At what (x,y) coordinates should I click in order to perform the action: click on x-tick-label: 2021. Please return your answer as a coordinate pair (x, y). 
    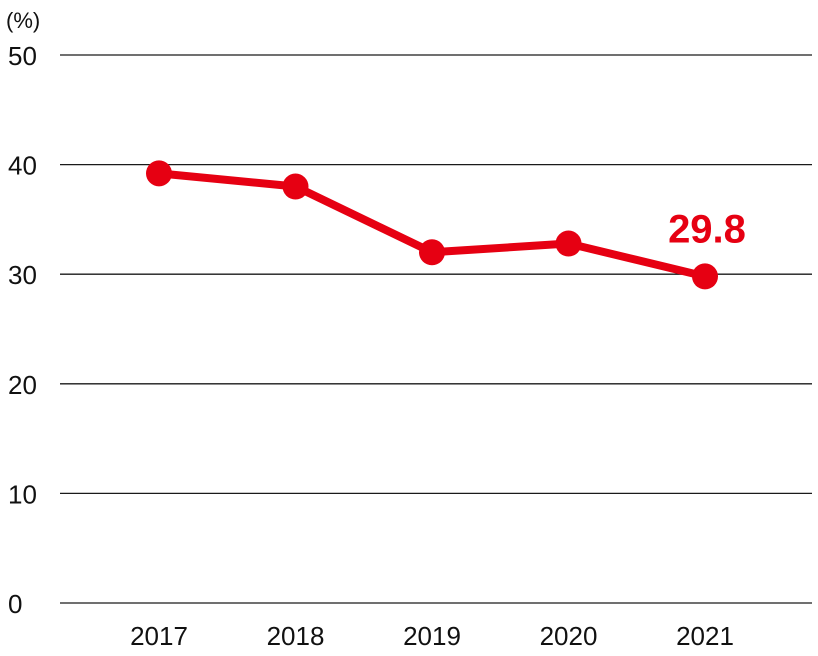
    Looking at the image, I should click on (705, 636).